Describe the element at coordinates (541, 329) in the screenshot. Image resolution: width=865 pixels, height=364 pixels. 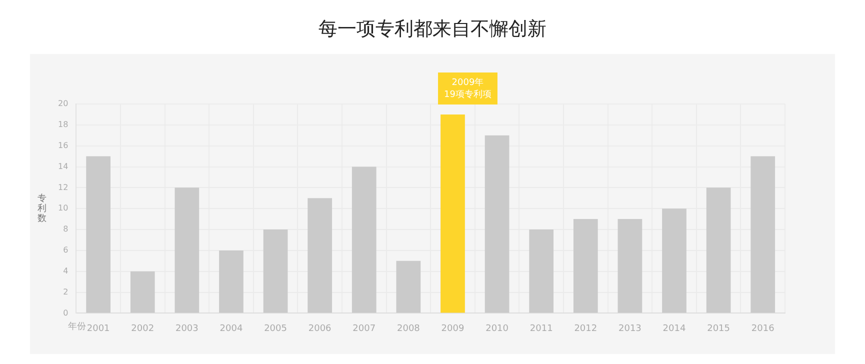
I see `x-tick-label: 2011` at that location.